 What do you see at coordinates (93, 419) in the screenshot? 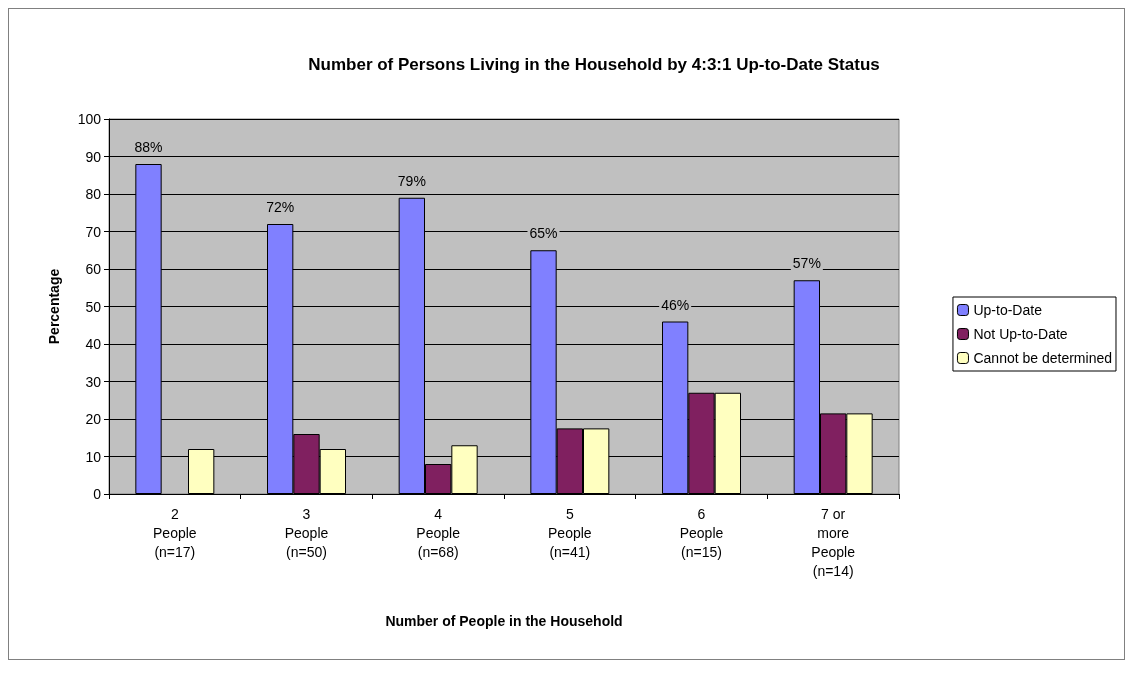
I see `y-tick-label: 20` at bounding box center [93, 419].